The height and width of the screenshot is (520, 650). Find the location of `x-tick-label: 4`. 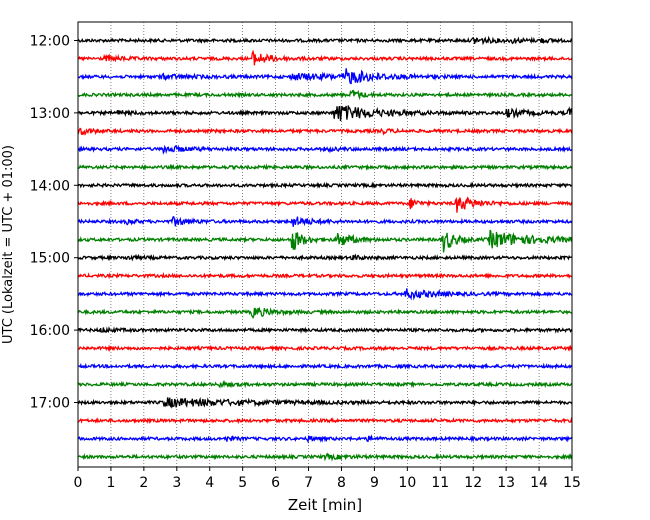

x-tick-label: 4 is located at coordinates (209, 483).